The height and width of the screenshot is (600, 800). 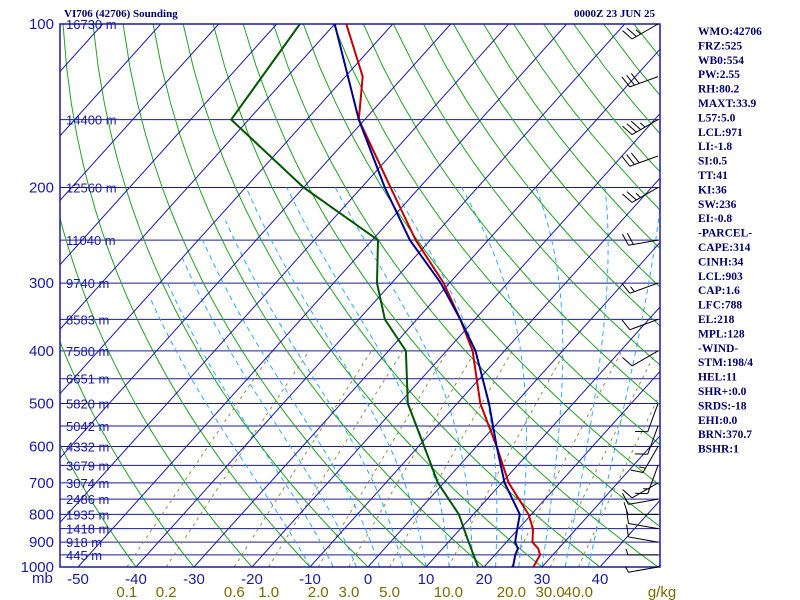 I want to click on wind-barb-half-feather, so click(x=638, y=195).